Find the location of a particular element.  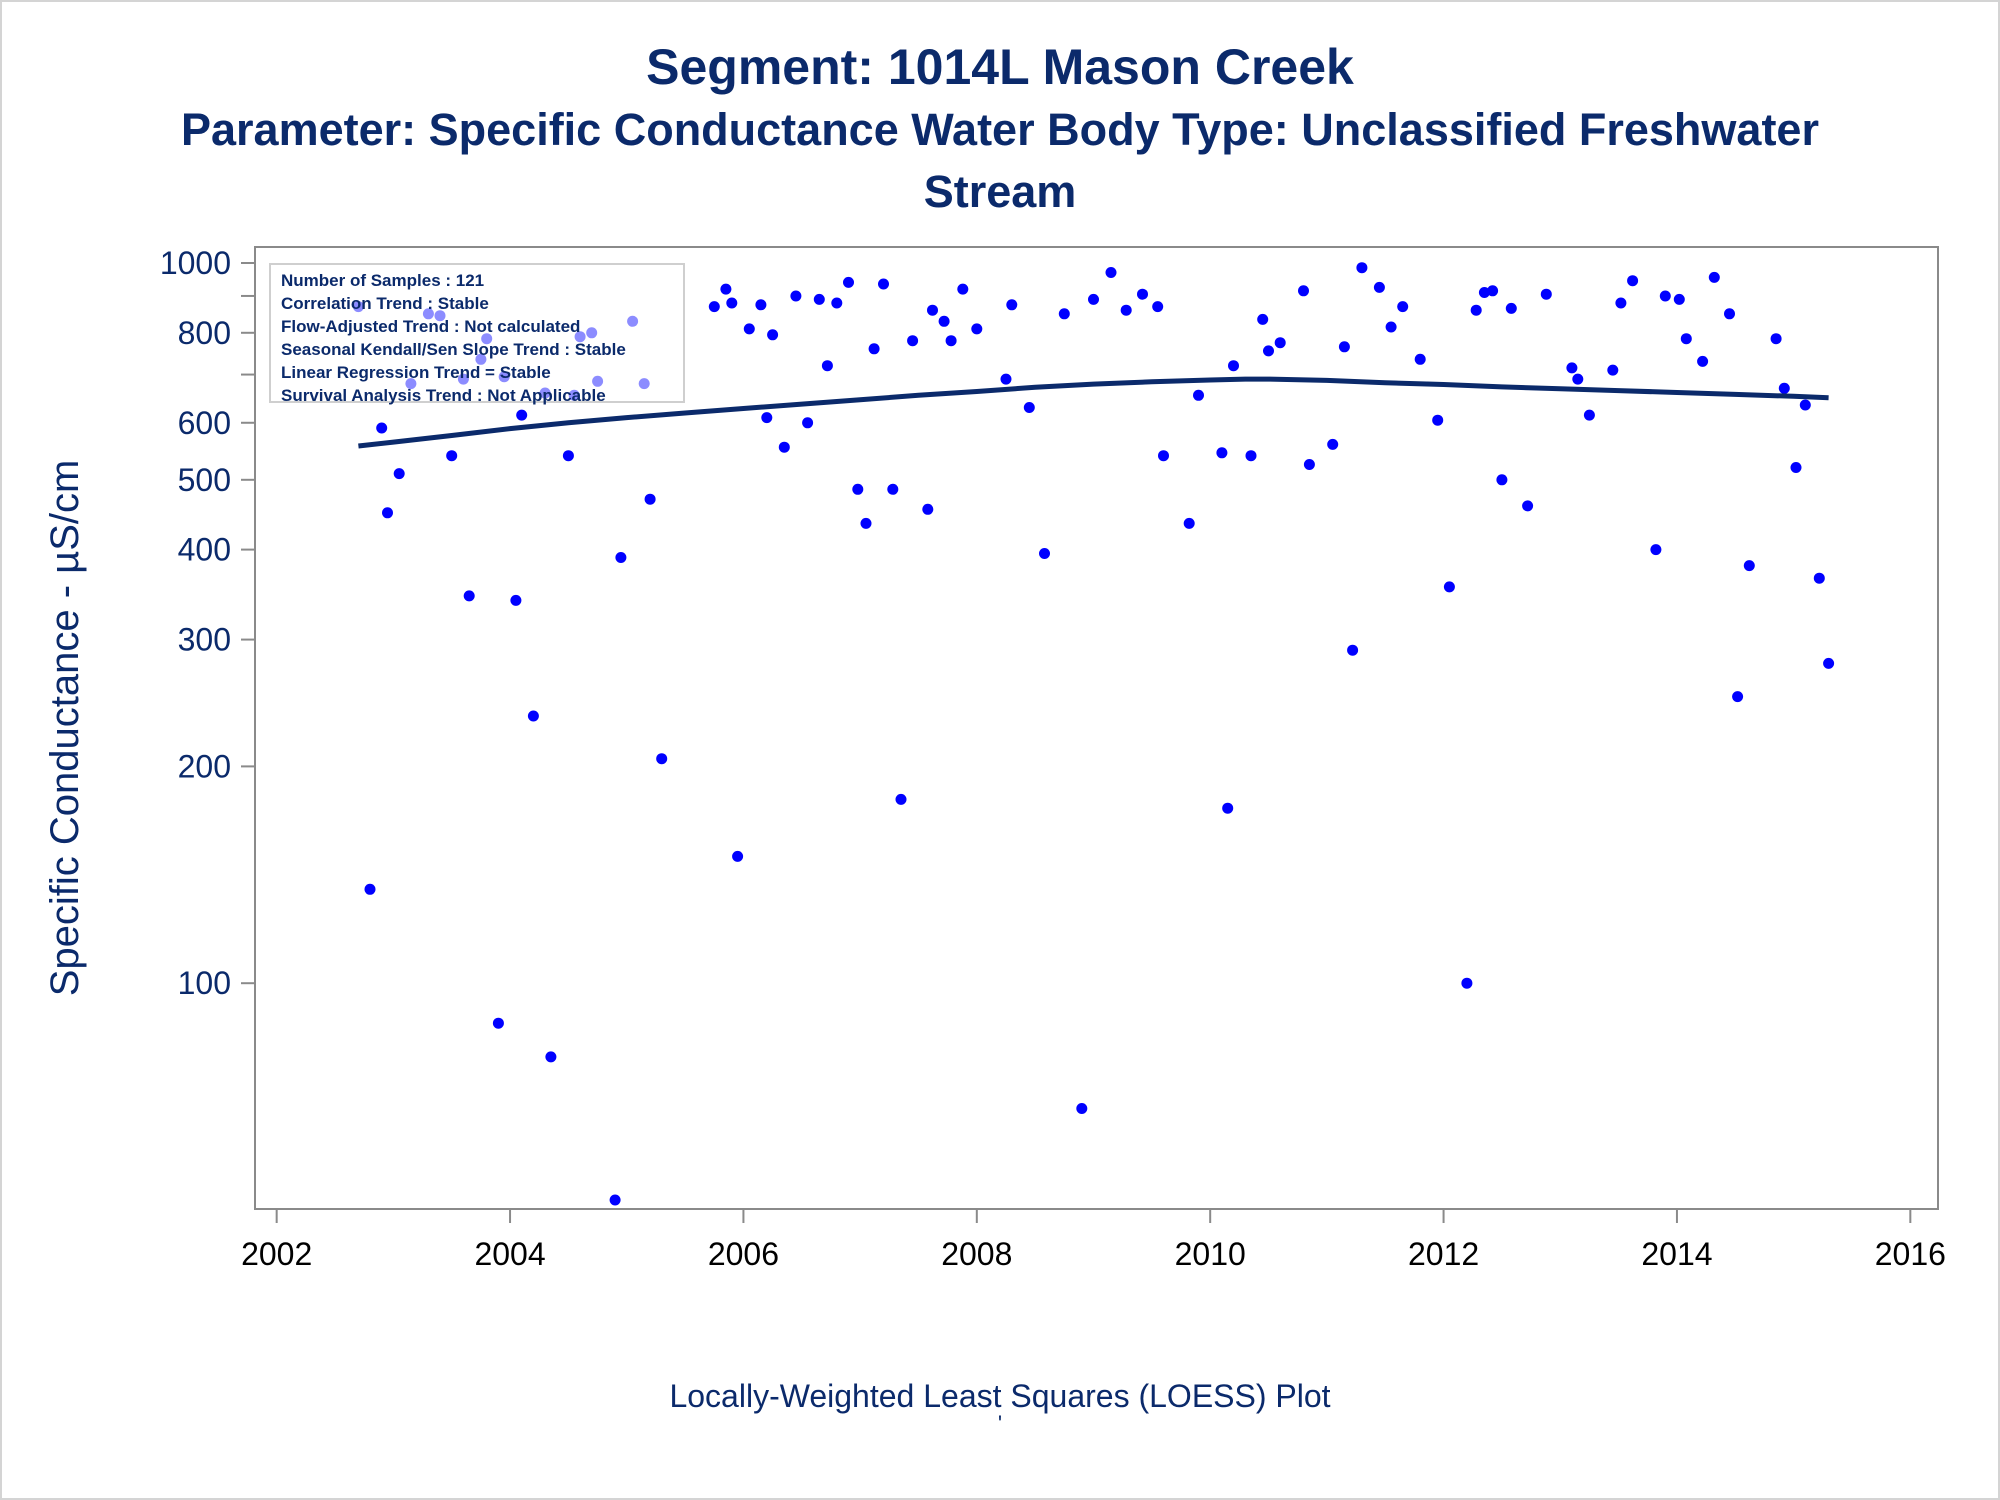

stat-correlation-trend: Correlation Trend : Stable is located at coordinates (385, 303).